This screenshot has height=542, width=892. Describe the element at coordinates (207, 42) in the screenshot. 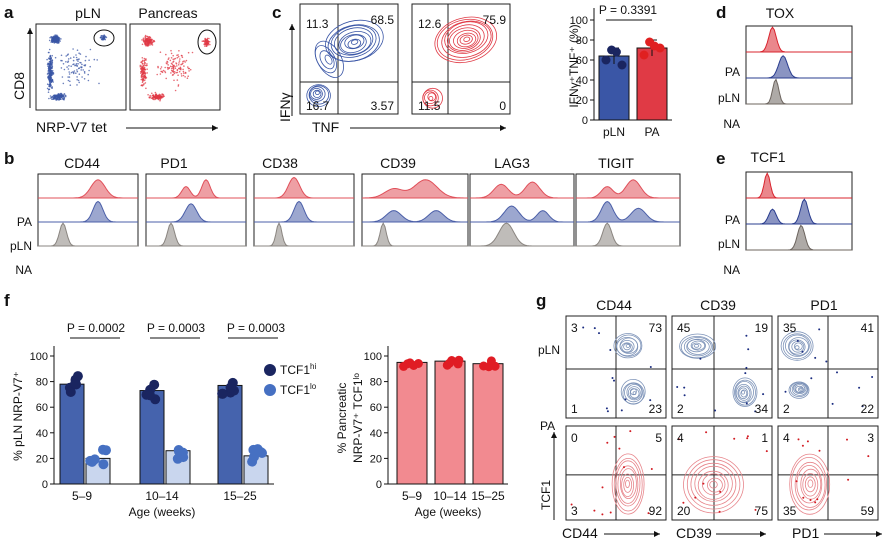

I see `pancreas-tetramer-gate` at that location.